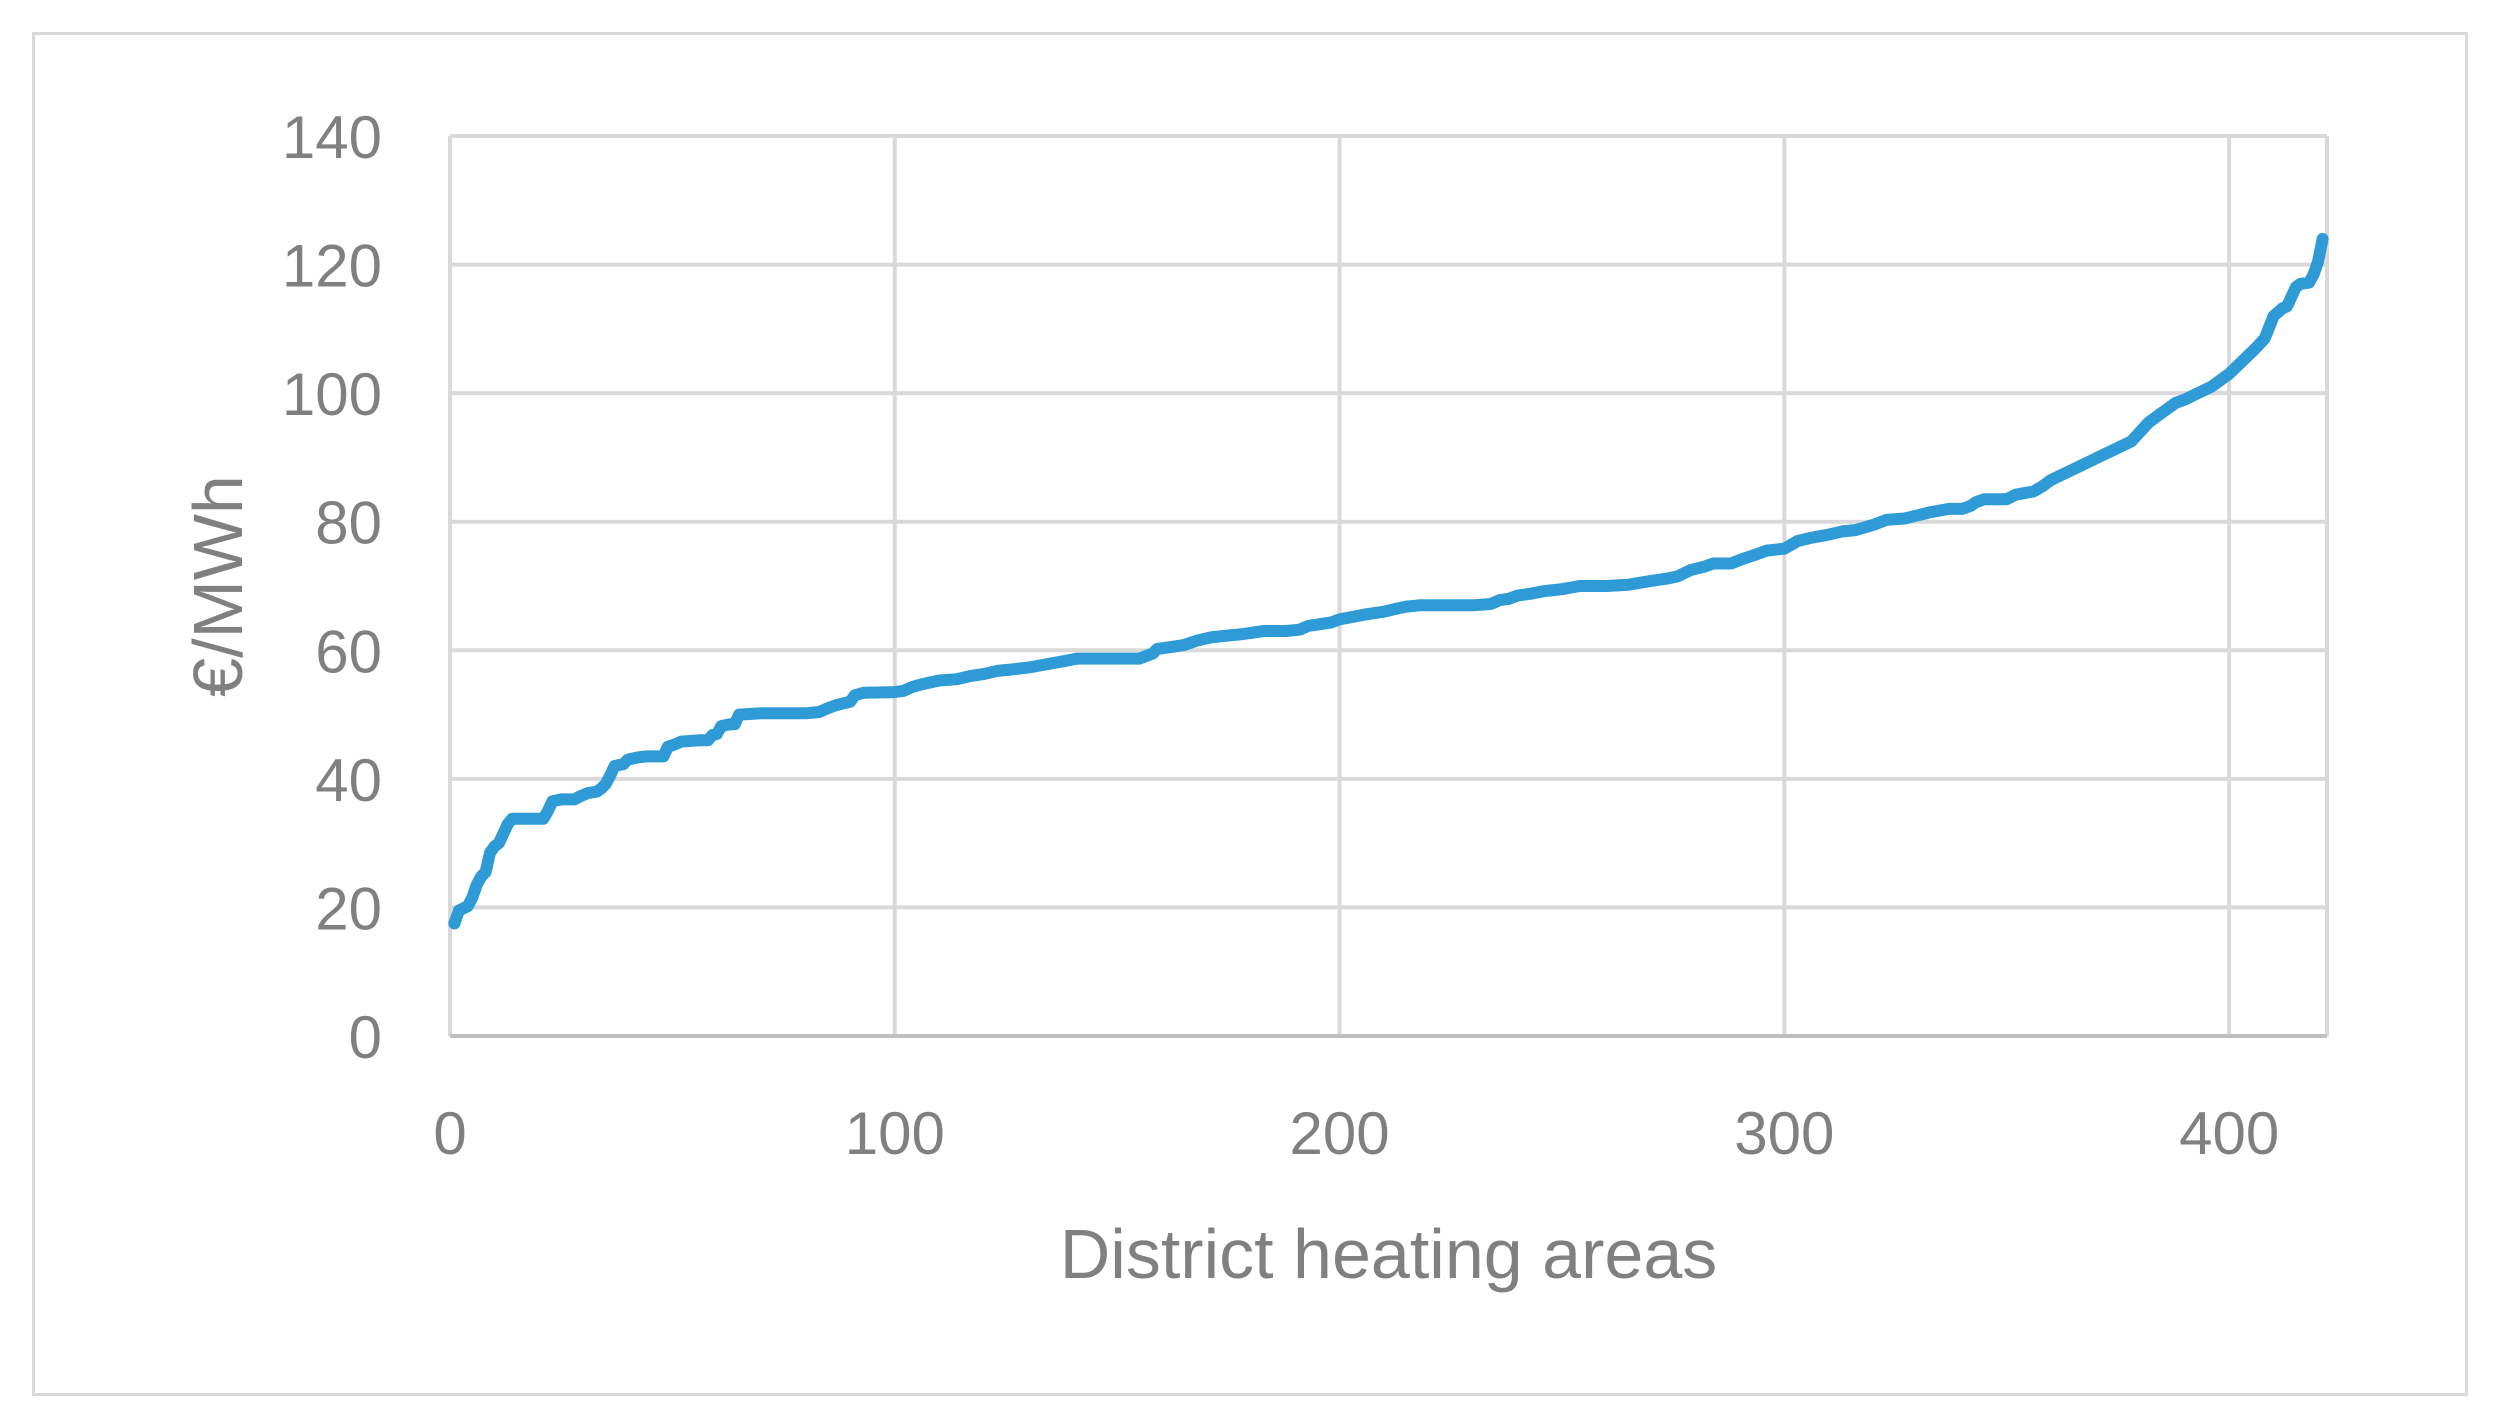 The image size is (2500, 1428). I want to click on y-tick-label-140: 140, so click(332, 137).